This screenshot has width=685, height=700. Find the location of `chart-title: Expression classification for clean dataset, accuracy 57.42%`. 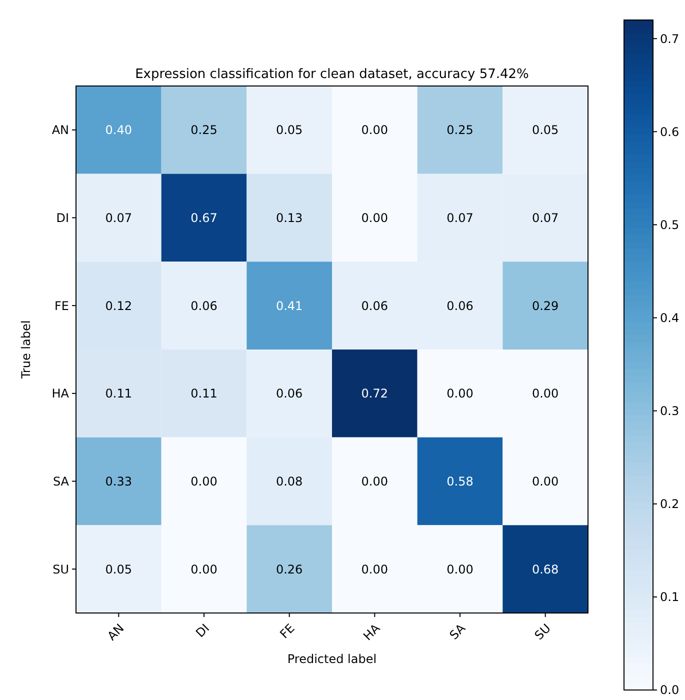

chart-title: Expression classification for clean dataset, accuracy 57.42% is located at coordinates (332, 74).